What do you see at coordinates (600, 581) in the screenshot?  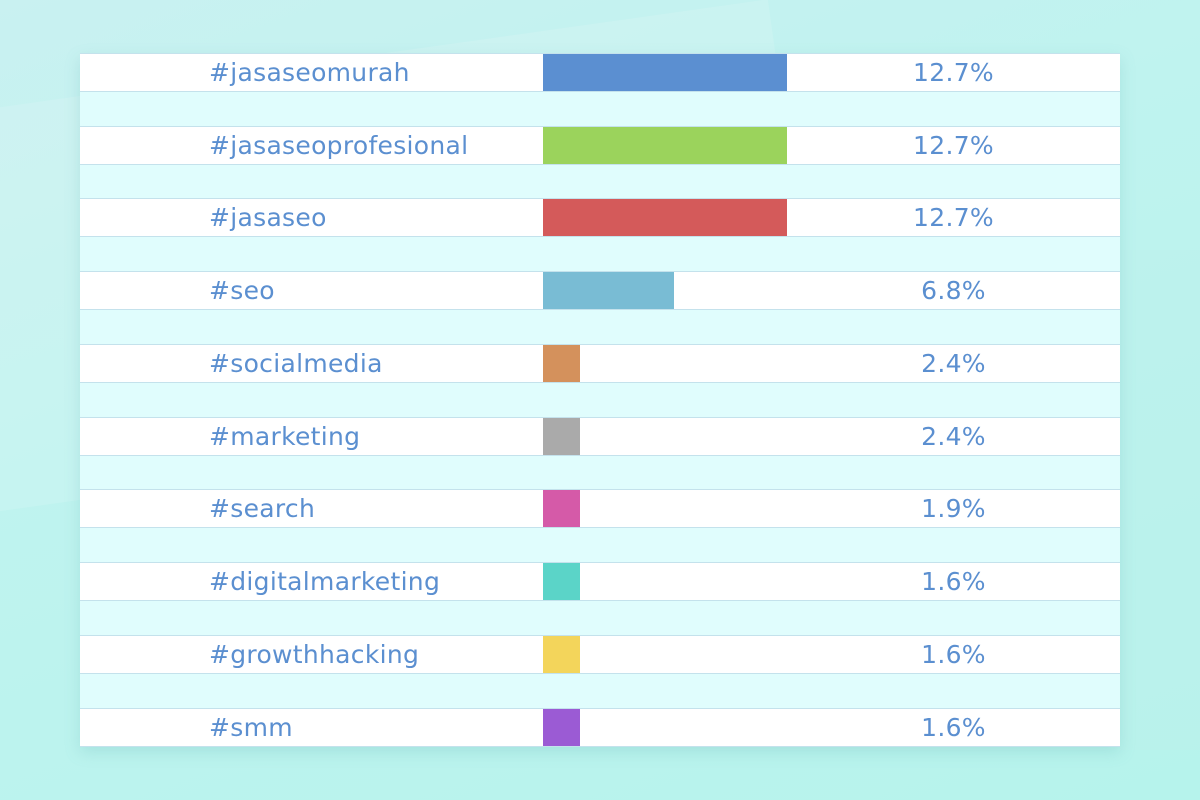 I see `chart-row: #digitalmarketing 1.6%` at bounding box center [600, 581].